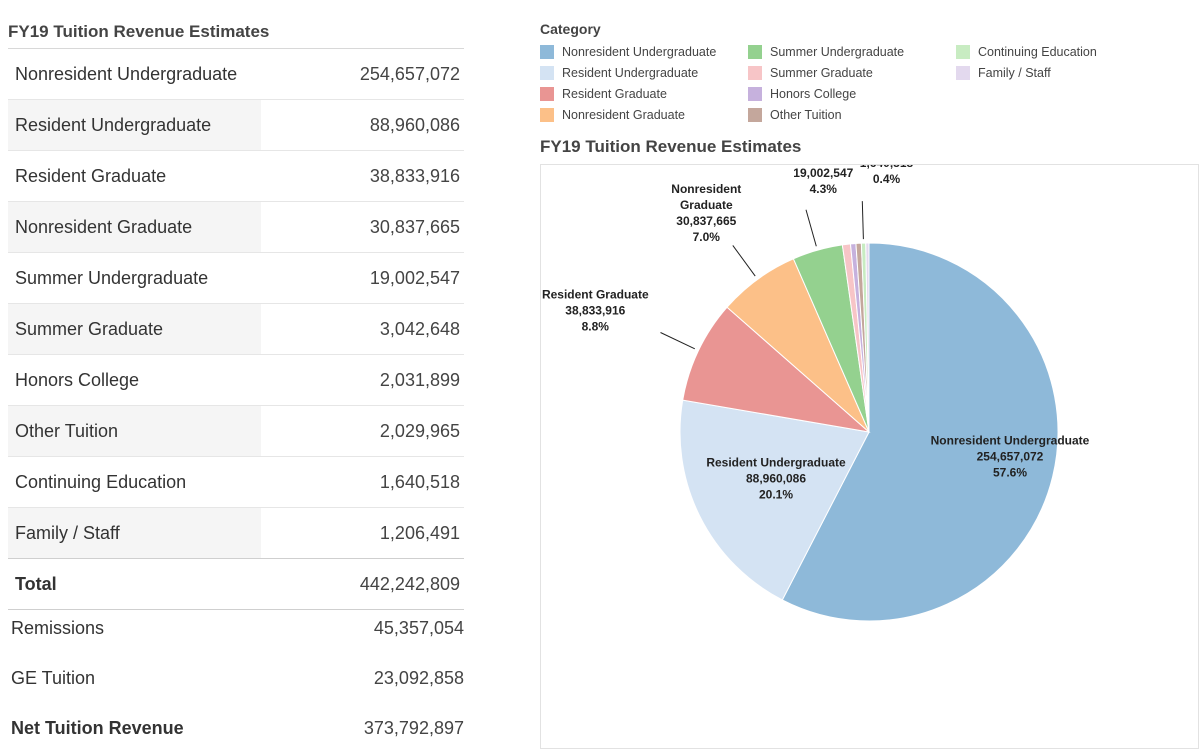 Image resolution: width=1200 pixels, height=753 pixels. What do you see at coordinates (887, 167) in the screenshot?
I see `slice-label-line: 1,640,518` at bounding box center [887, 167].